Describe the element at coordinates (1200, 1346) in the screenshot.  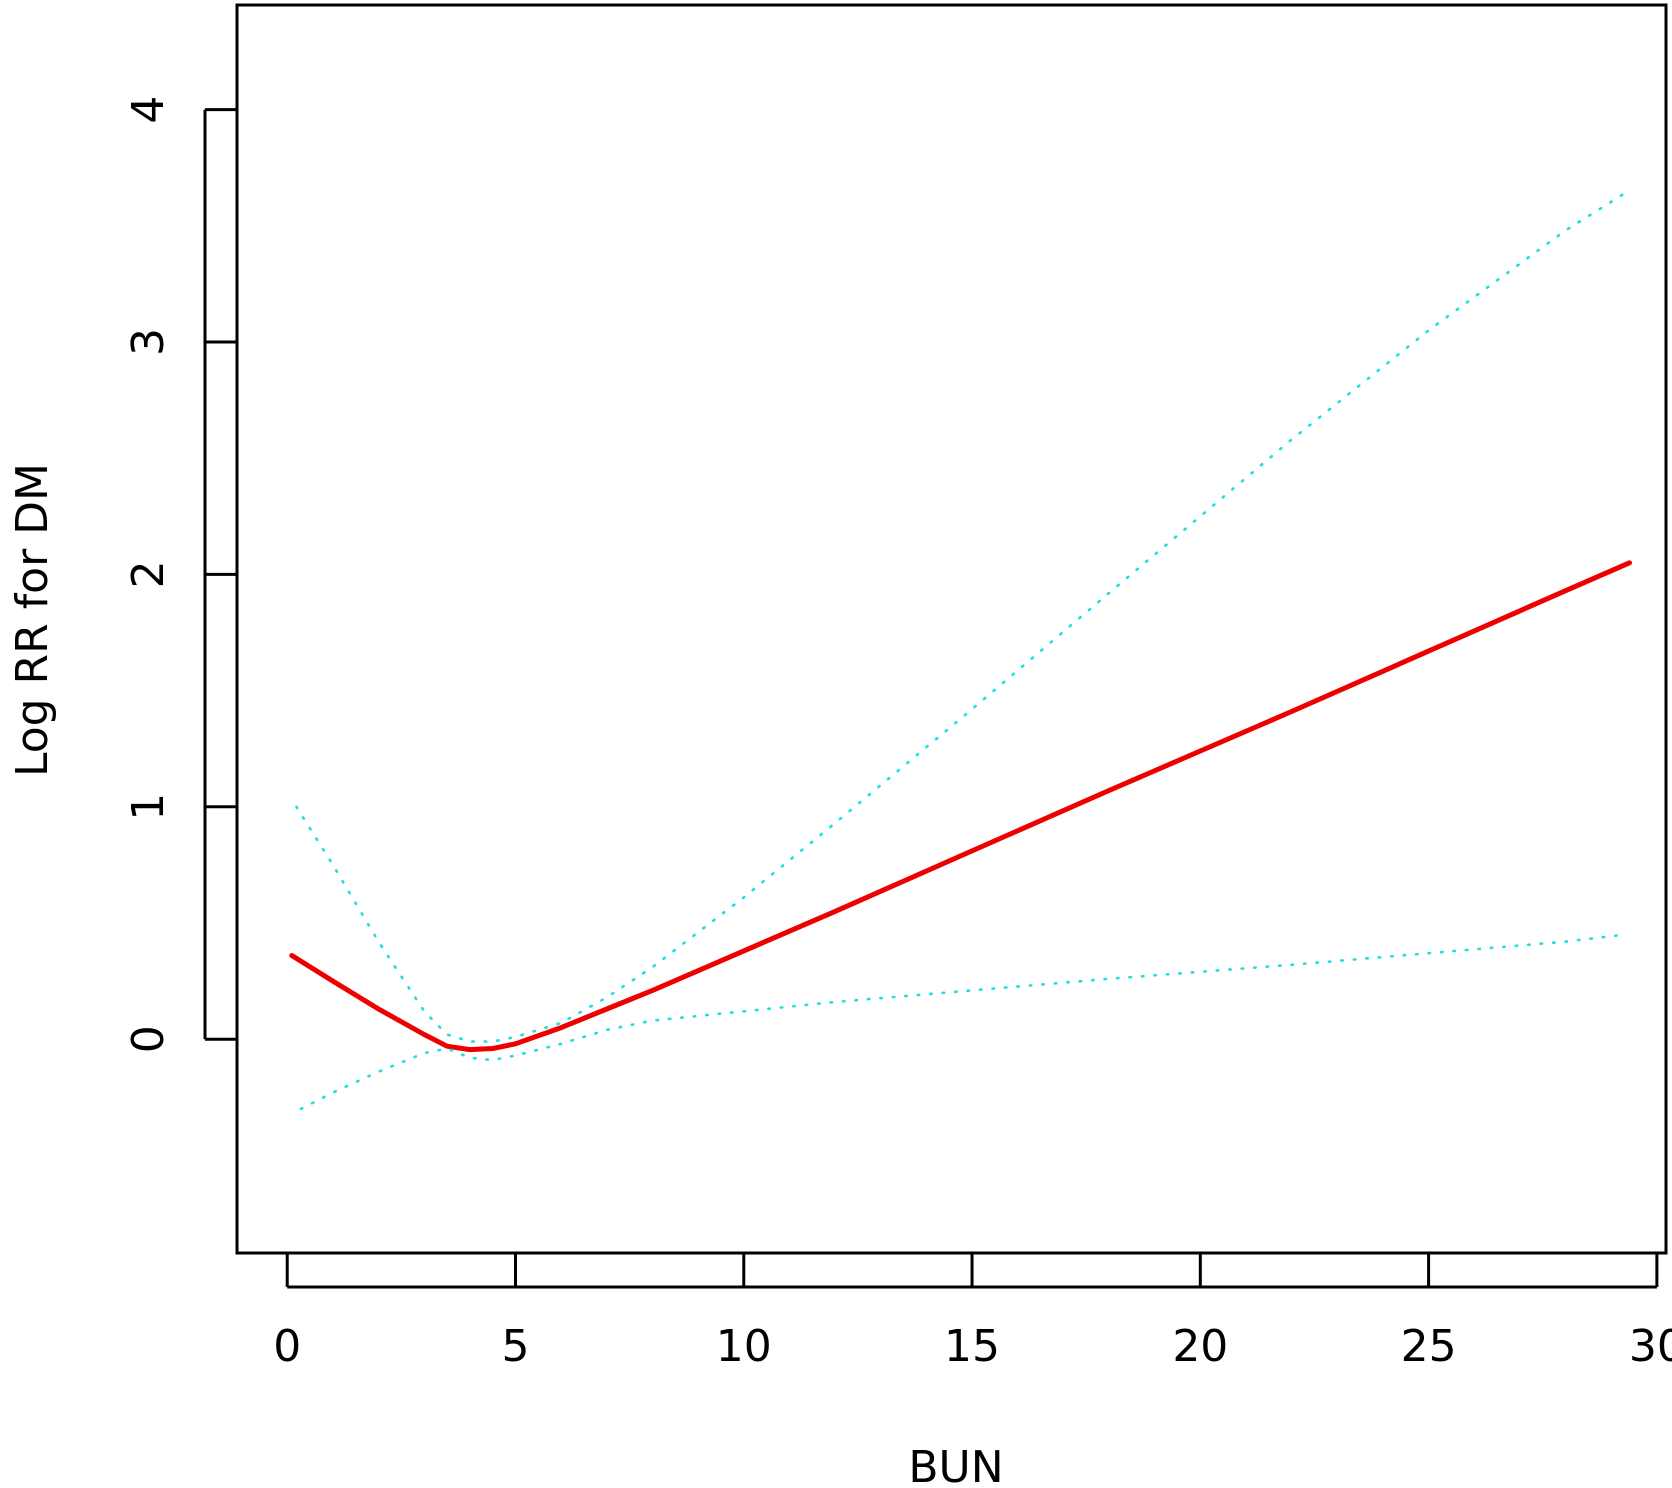
I see `x-tick-label: 20` at that location.